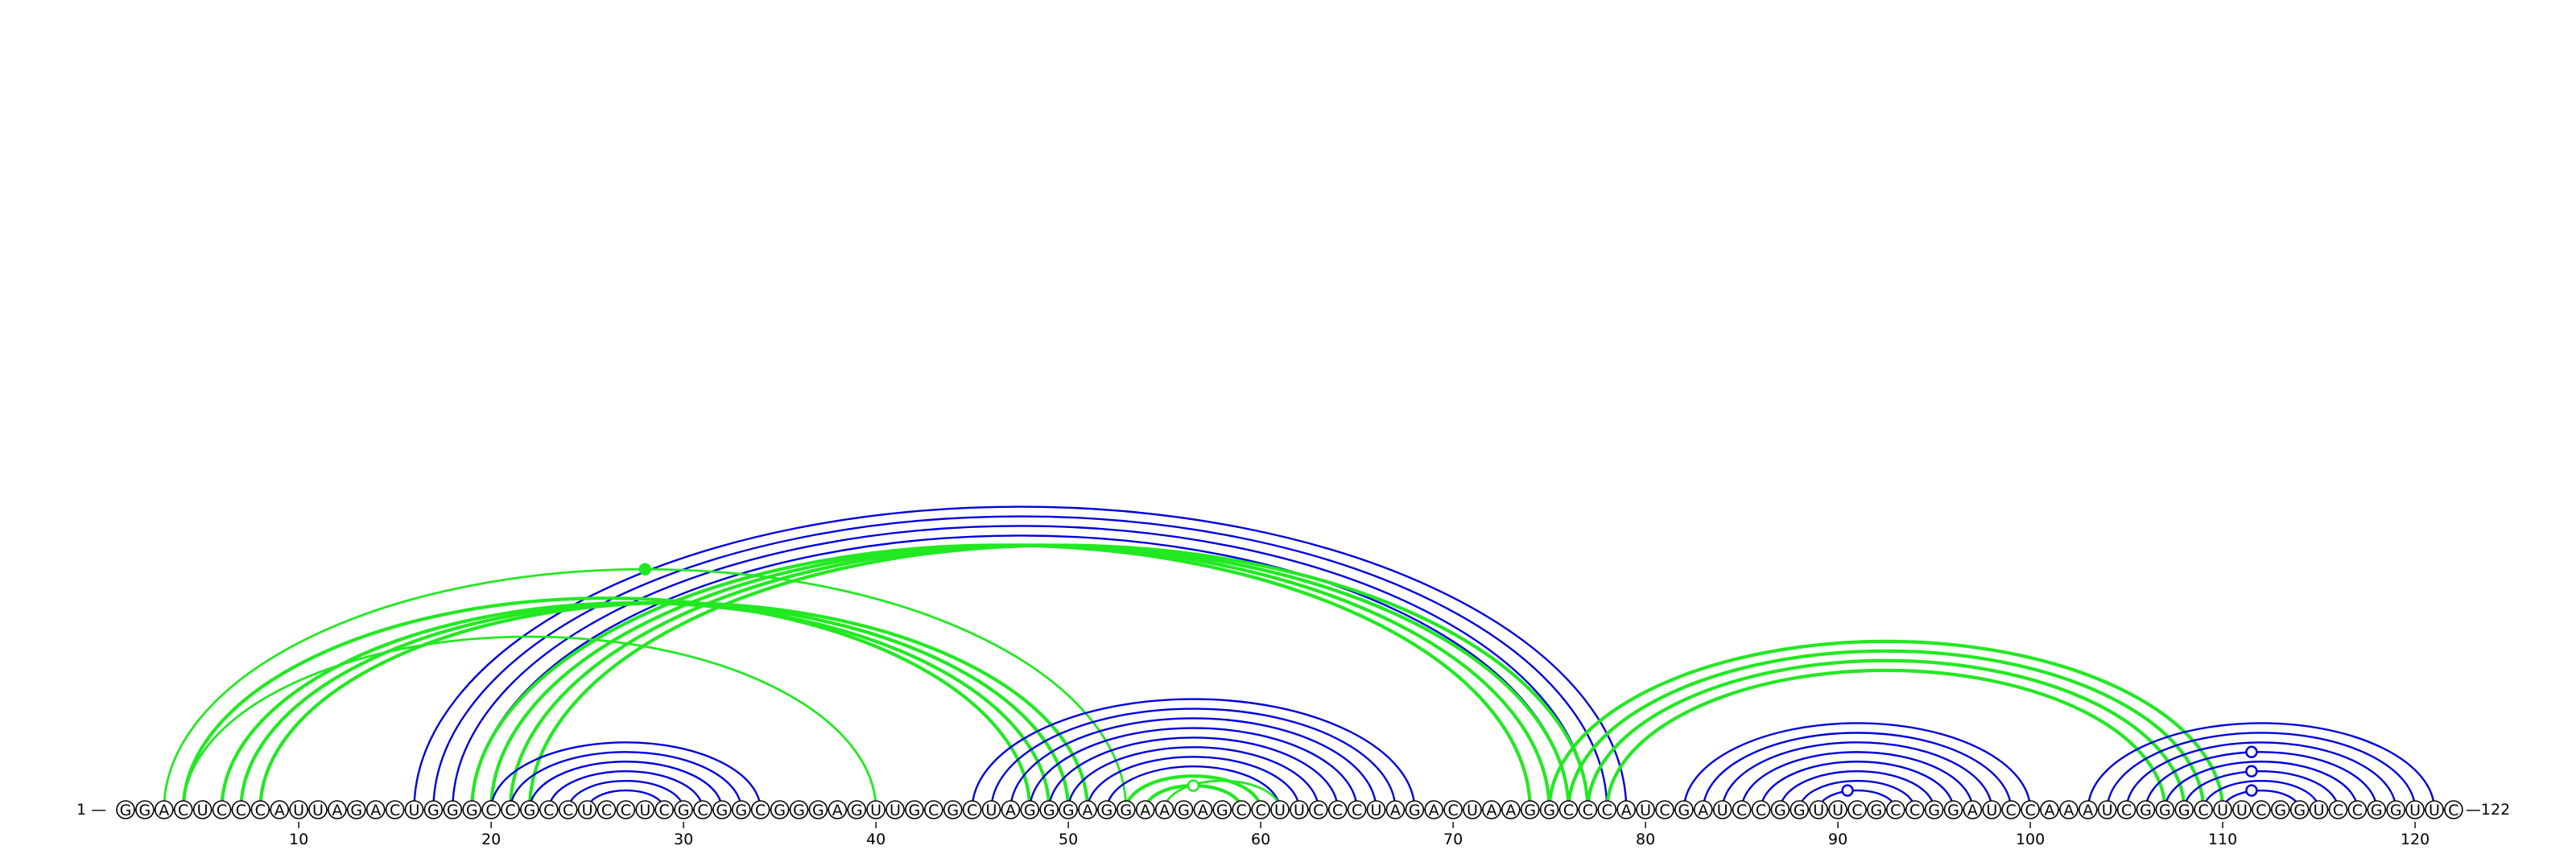 Image resolution: width=2576 pixels, height=858 pixels. What do you see at coordinates (1722, 809) in the screenshot?
I see `nucleotide-84: U` at bounding box center [1722, 809].